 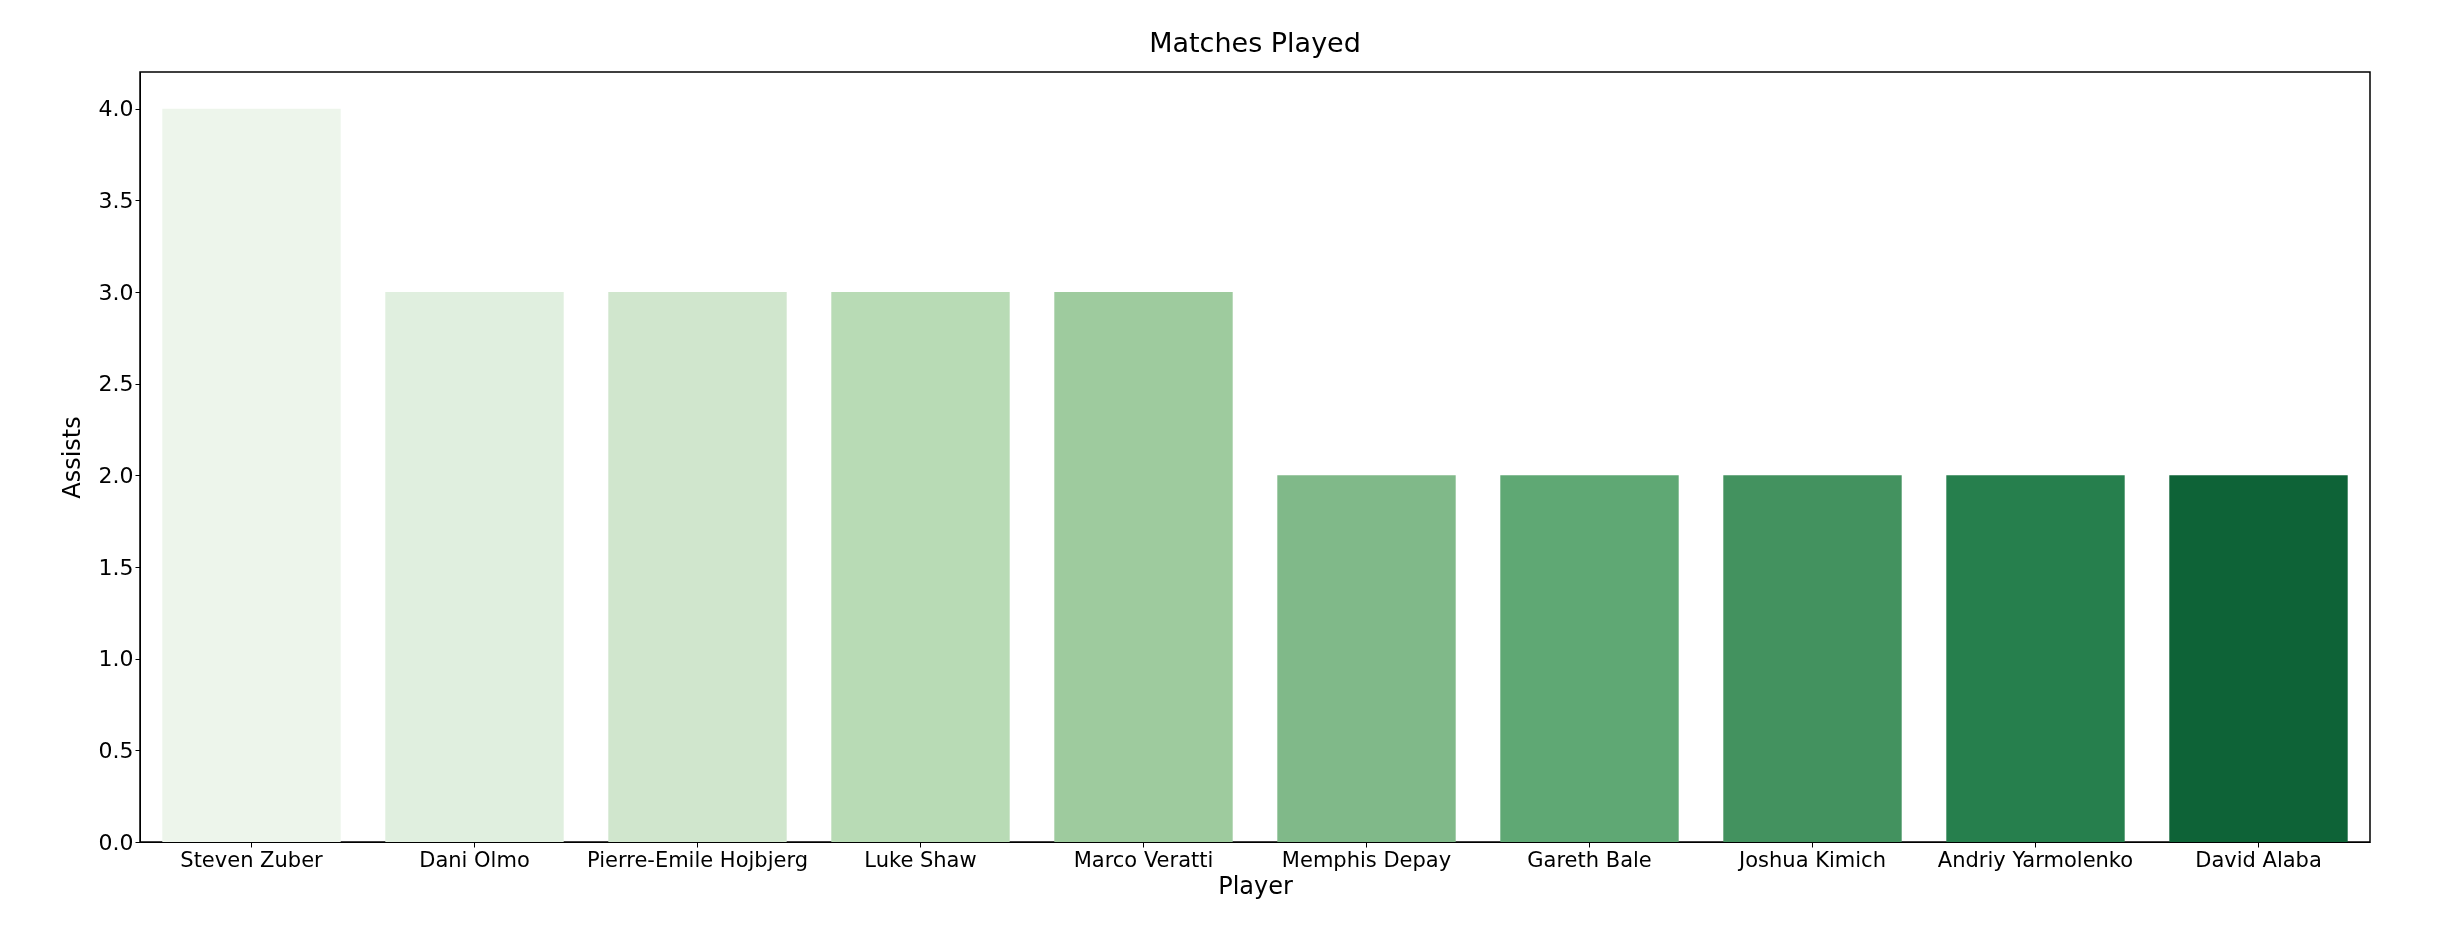 I want to click on x-tick-label: Gareth Bale, so click(x=1589, y=859).